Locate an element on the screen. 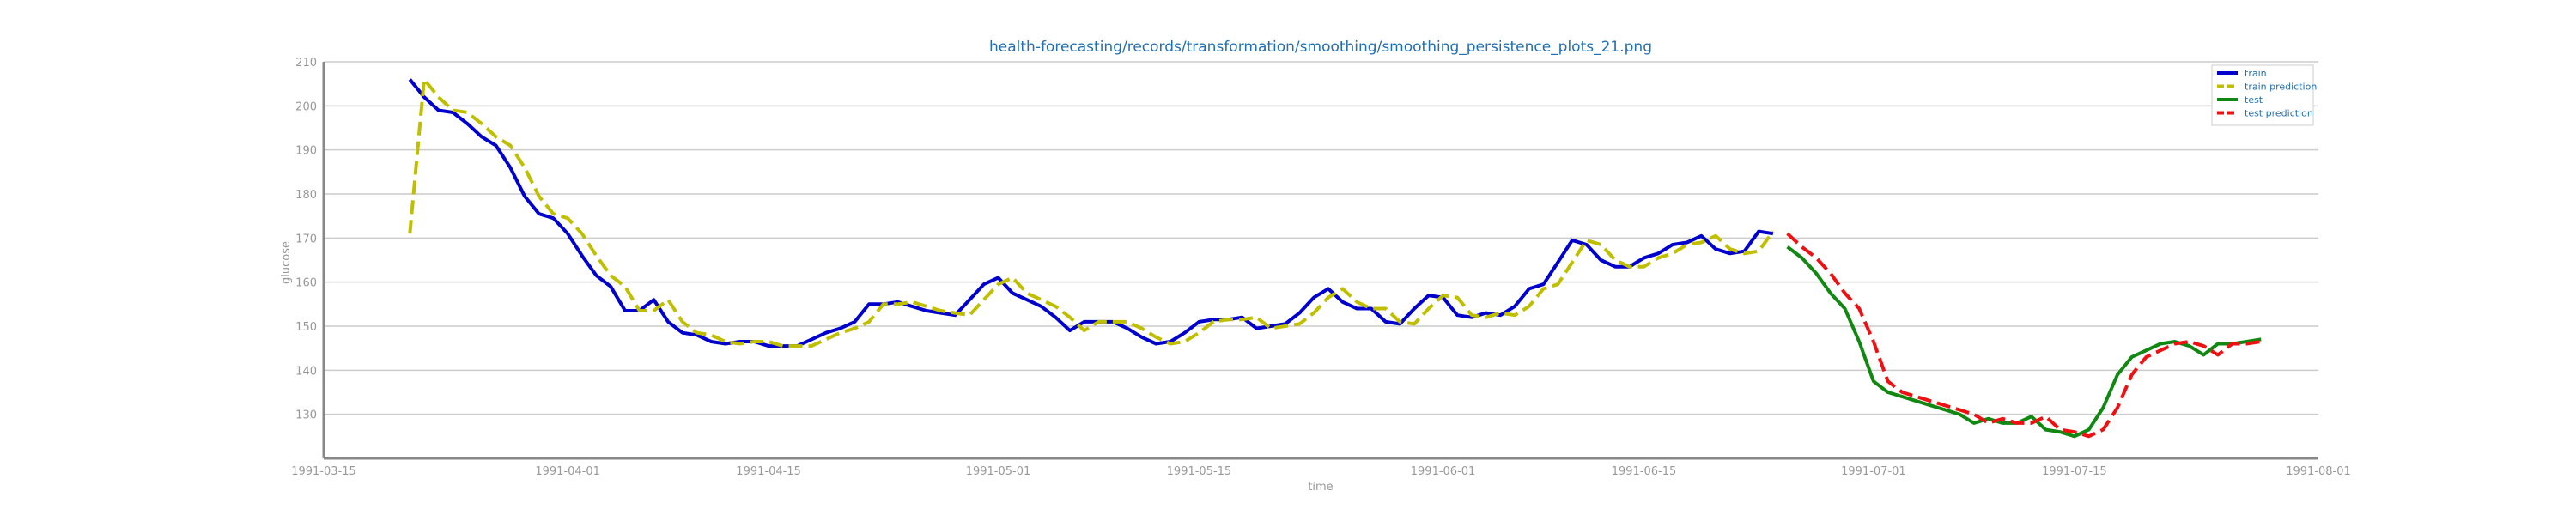 Image resolution: width=2576 pixels, height=515 pixels. x-tick-label: 1991-04-15 is located at coordinates (768, 471).